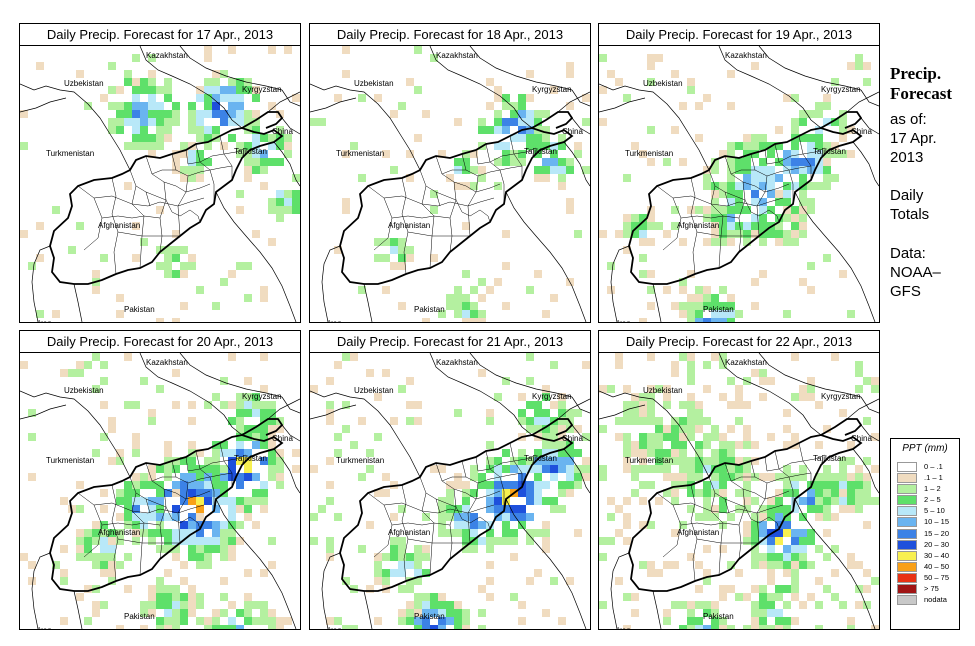  What do you see at coordinates (933, 478) in the screenshot?
I see `legend-label: .1 – 1` at bounding box center [933, 478].